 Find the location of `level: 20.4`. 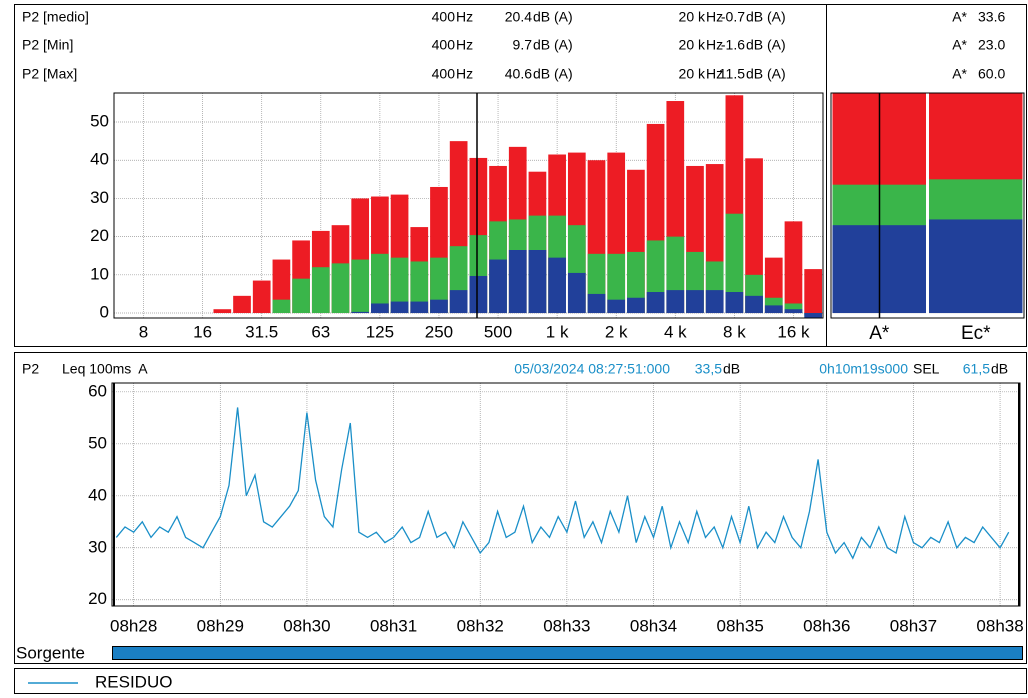

level: 20.4 is located at coordinates (518, 17).